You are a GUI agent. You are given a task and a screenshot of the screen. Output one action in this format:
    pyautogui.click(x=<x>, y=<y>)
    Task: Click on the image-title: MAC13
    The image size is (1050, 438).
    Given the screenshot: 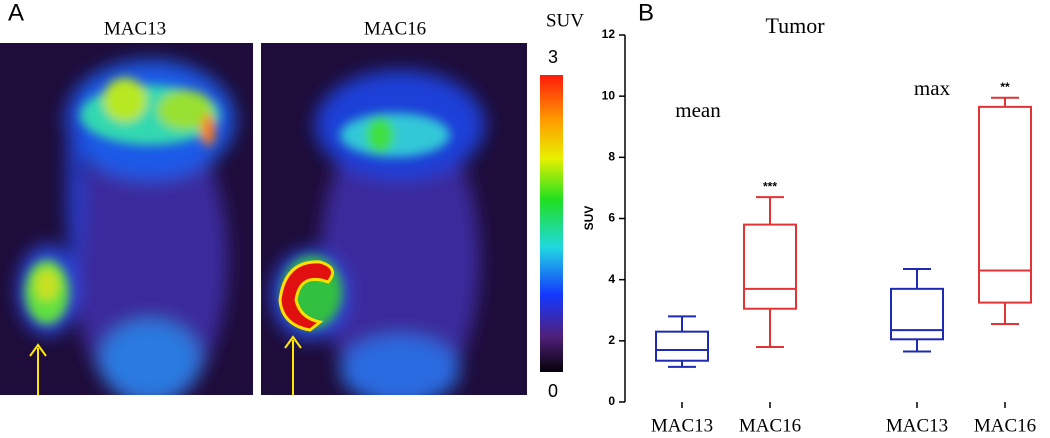 What is the action you would take?
    pyautogui.click(x=135, y=28)
    